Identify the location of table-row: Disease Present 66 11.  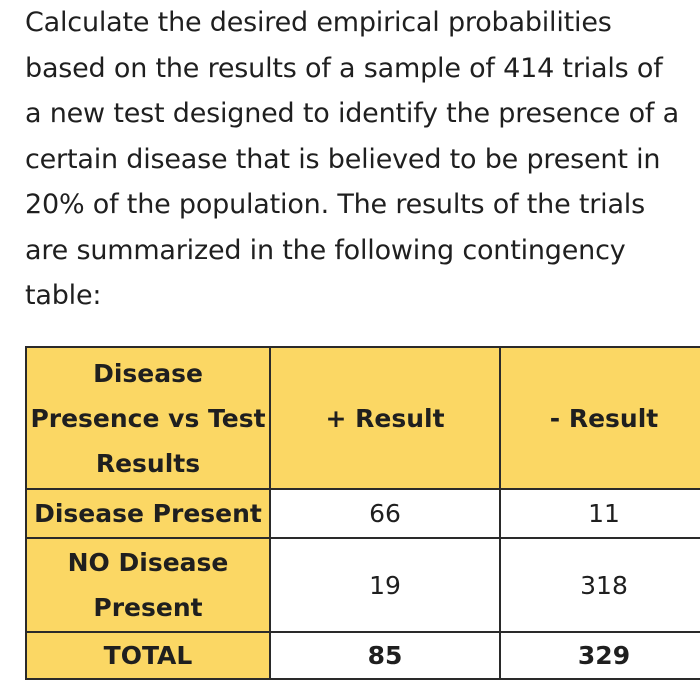
(362, 513).